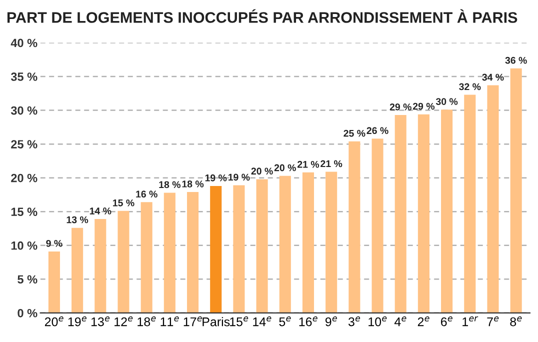 This screenshot has width=538, height=342. What do you see at coordinates (470, 321) in the screenshot?
I see `x-tick-label: 1$^{er}$` at bounding box center [470, 321].